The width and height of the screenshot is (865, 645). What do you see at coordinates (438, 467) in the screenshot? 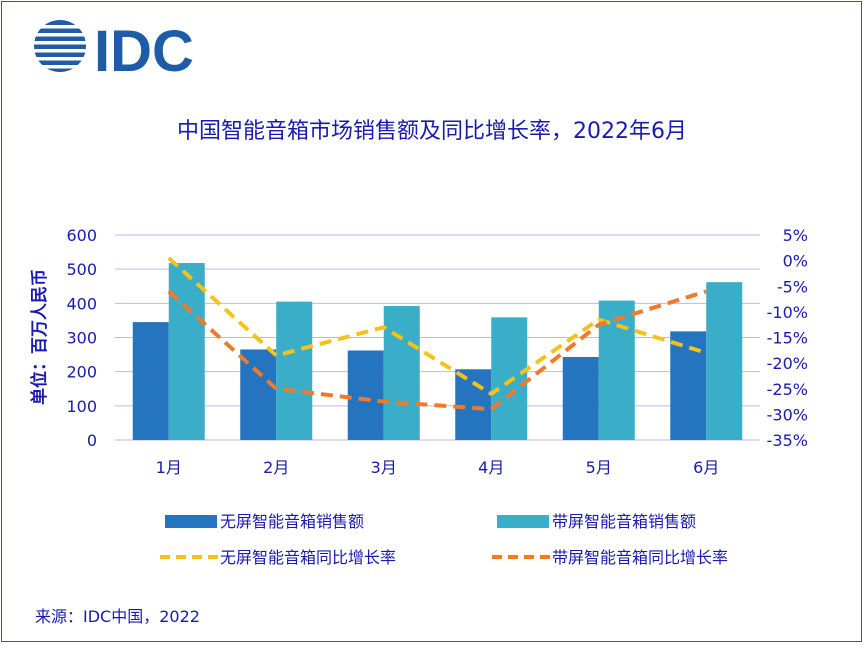
I see `x-axis-ticks: 1月 2月 3月 4月 5月 6月` at bounding box center [438, 467].